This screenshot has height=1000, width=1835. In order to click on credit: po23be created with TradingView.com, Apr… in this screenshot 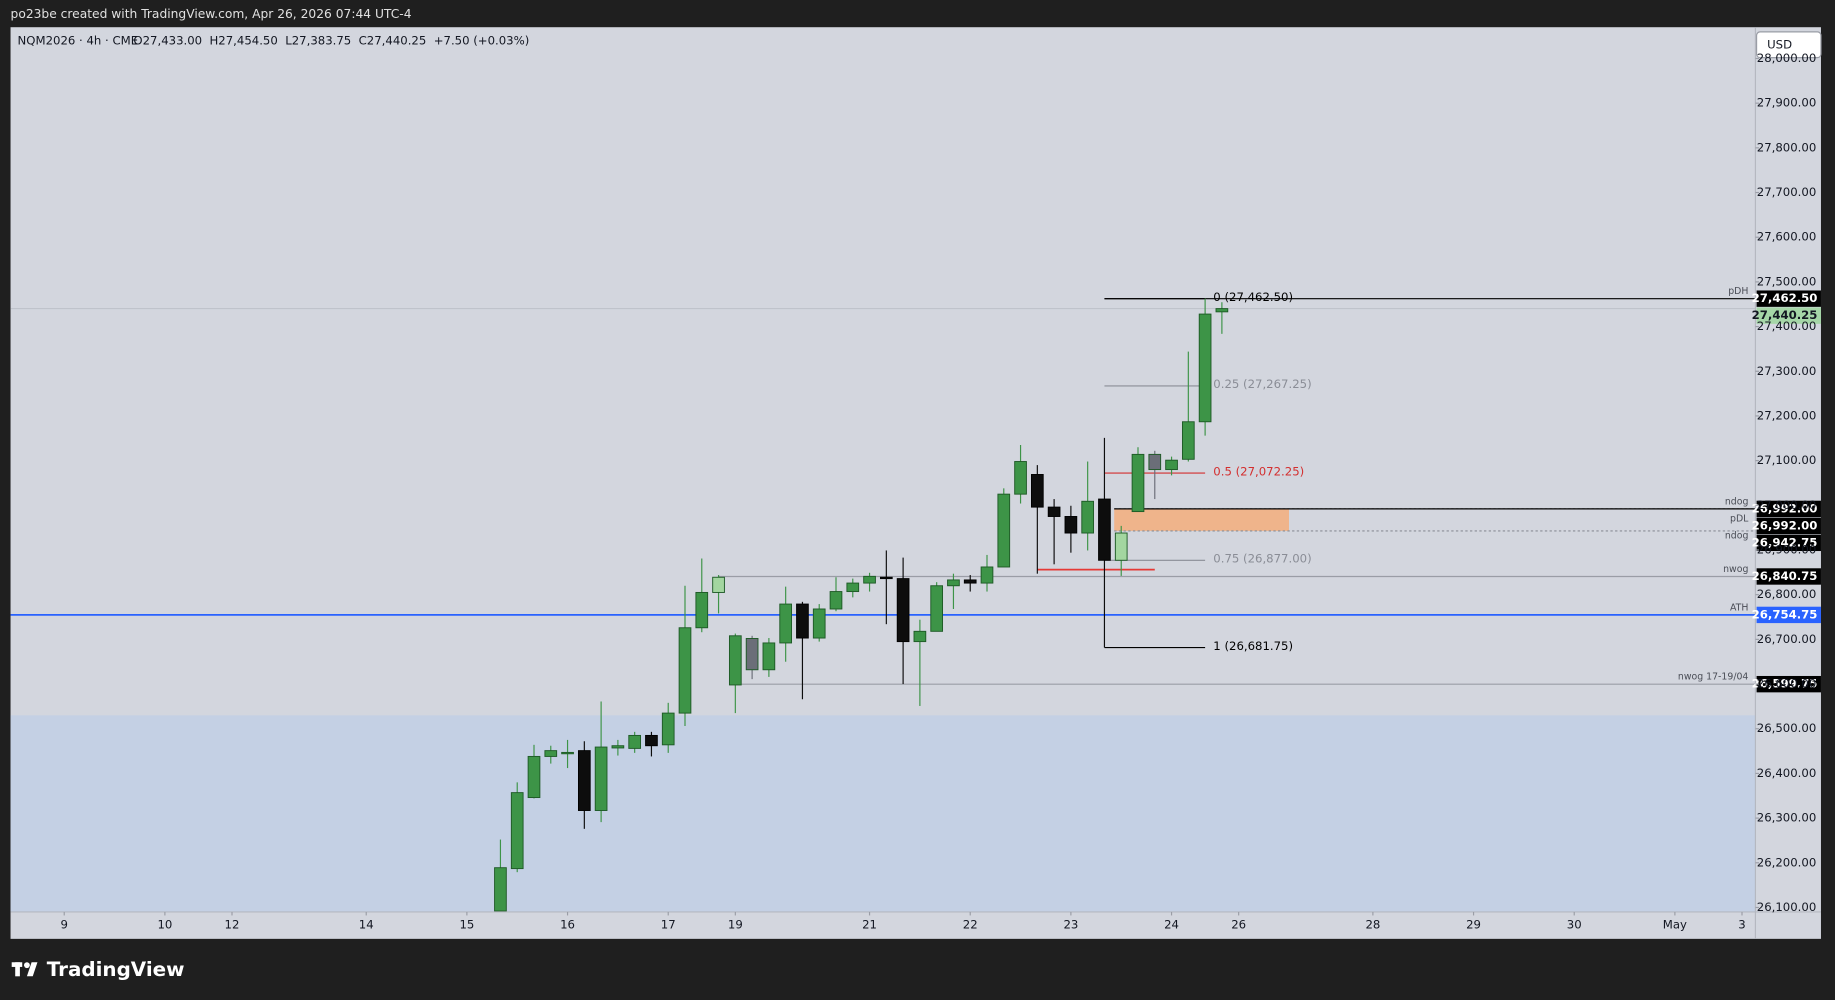, I will do `click(211, 14)`.